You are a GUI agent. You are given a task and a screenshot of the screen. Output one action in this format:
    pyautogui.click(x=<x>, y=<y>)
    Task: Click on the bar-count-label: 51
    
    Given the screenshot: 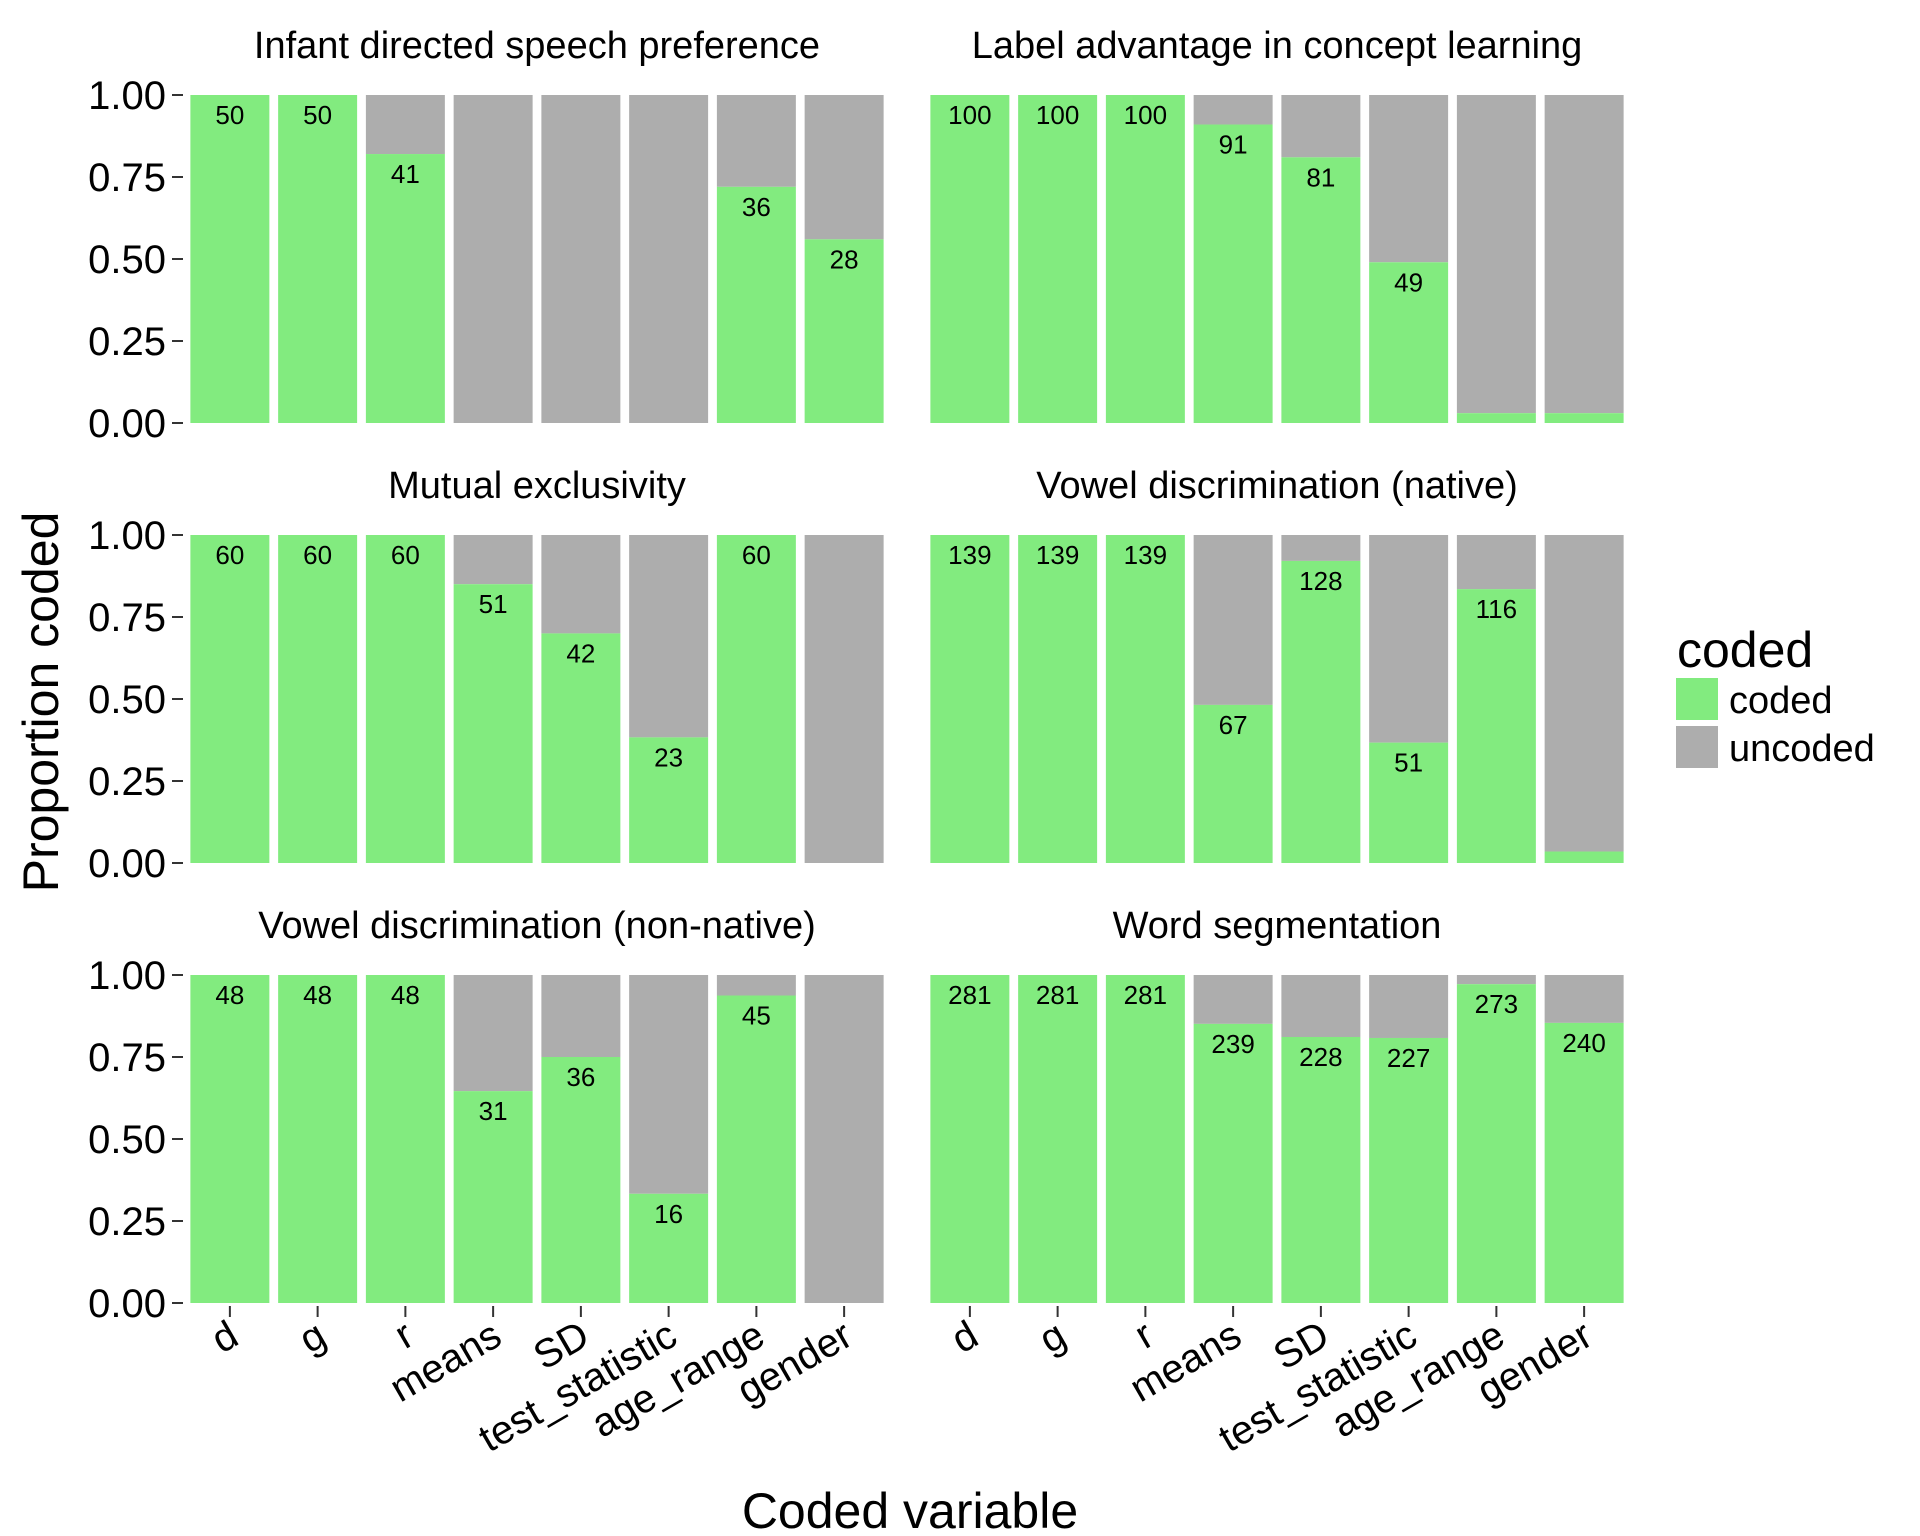 What is the action you would take?
    pyautogui.click(x=1408, y=763)
    